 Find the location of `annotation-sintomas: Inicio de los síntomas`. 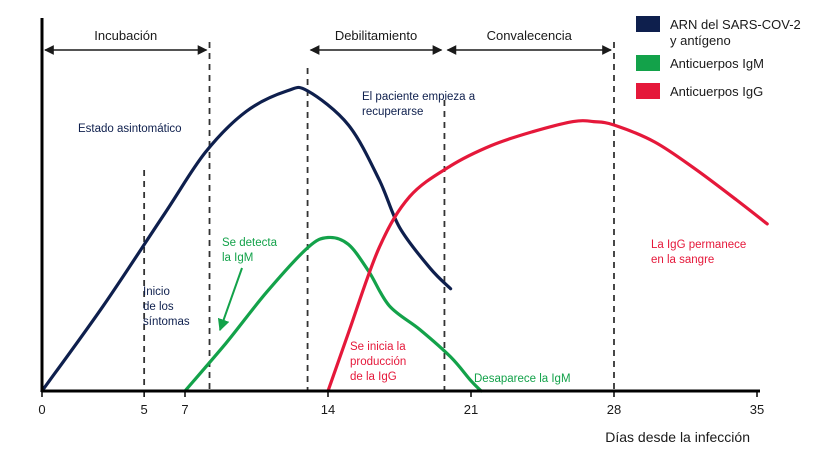

annotation-sintomas: Inicio de los síntomas is located at coordinates (166, 307).